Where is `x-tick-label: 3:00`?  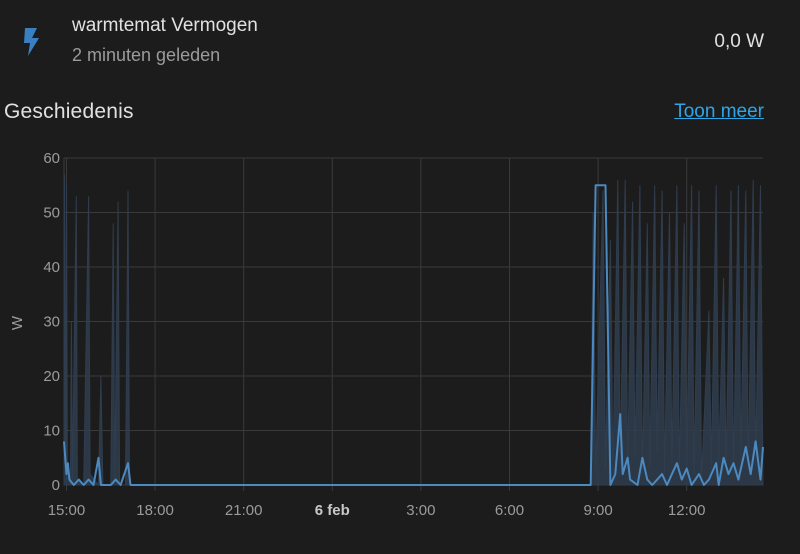 x-tick-label: 3:00 is located at coordinates (420, 510).